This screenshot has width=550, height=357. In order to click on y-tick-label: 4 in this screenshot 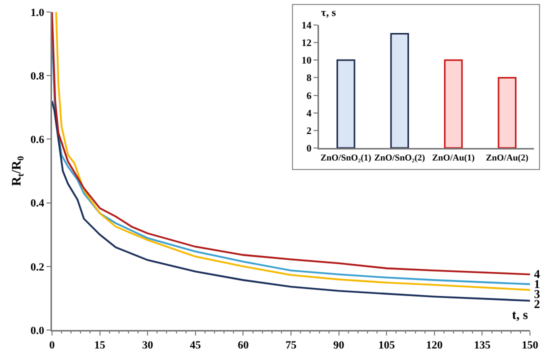, I will do `click(309, 114)`.